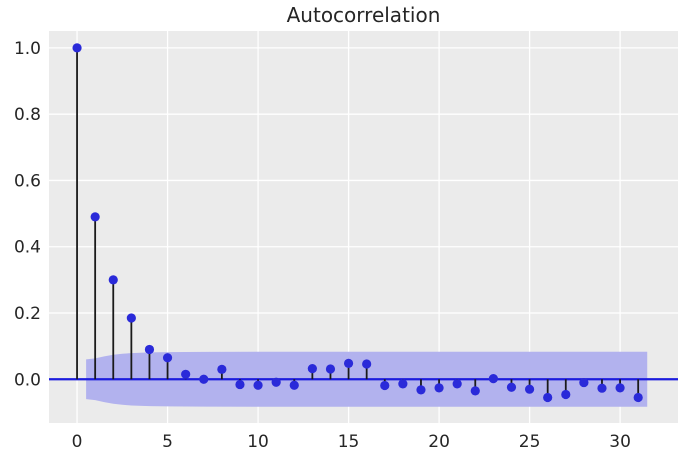  I want to click on x-tick-label: 15, so click(349, 442).